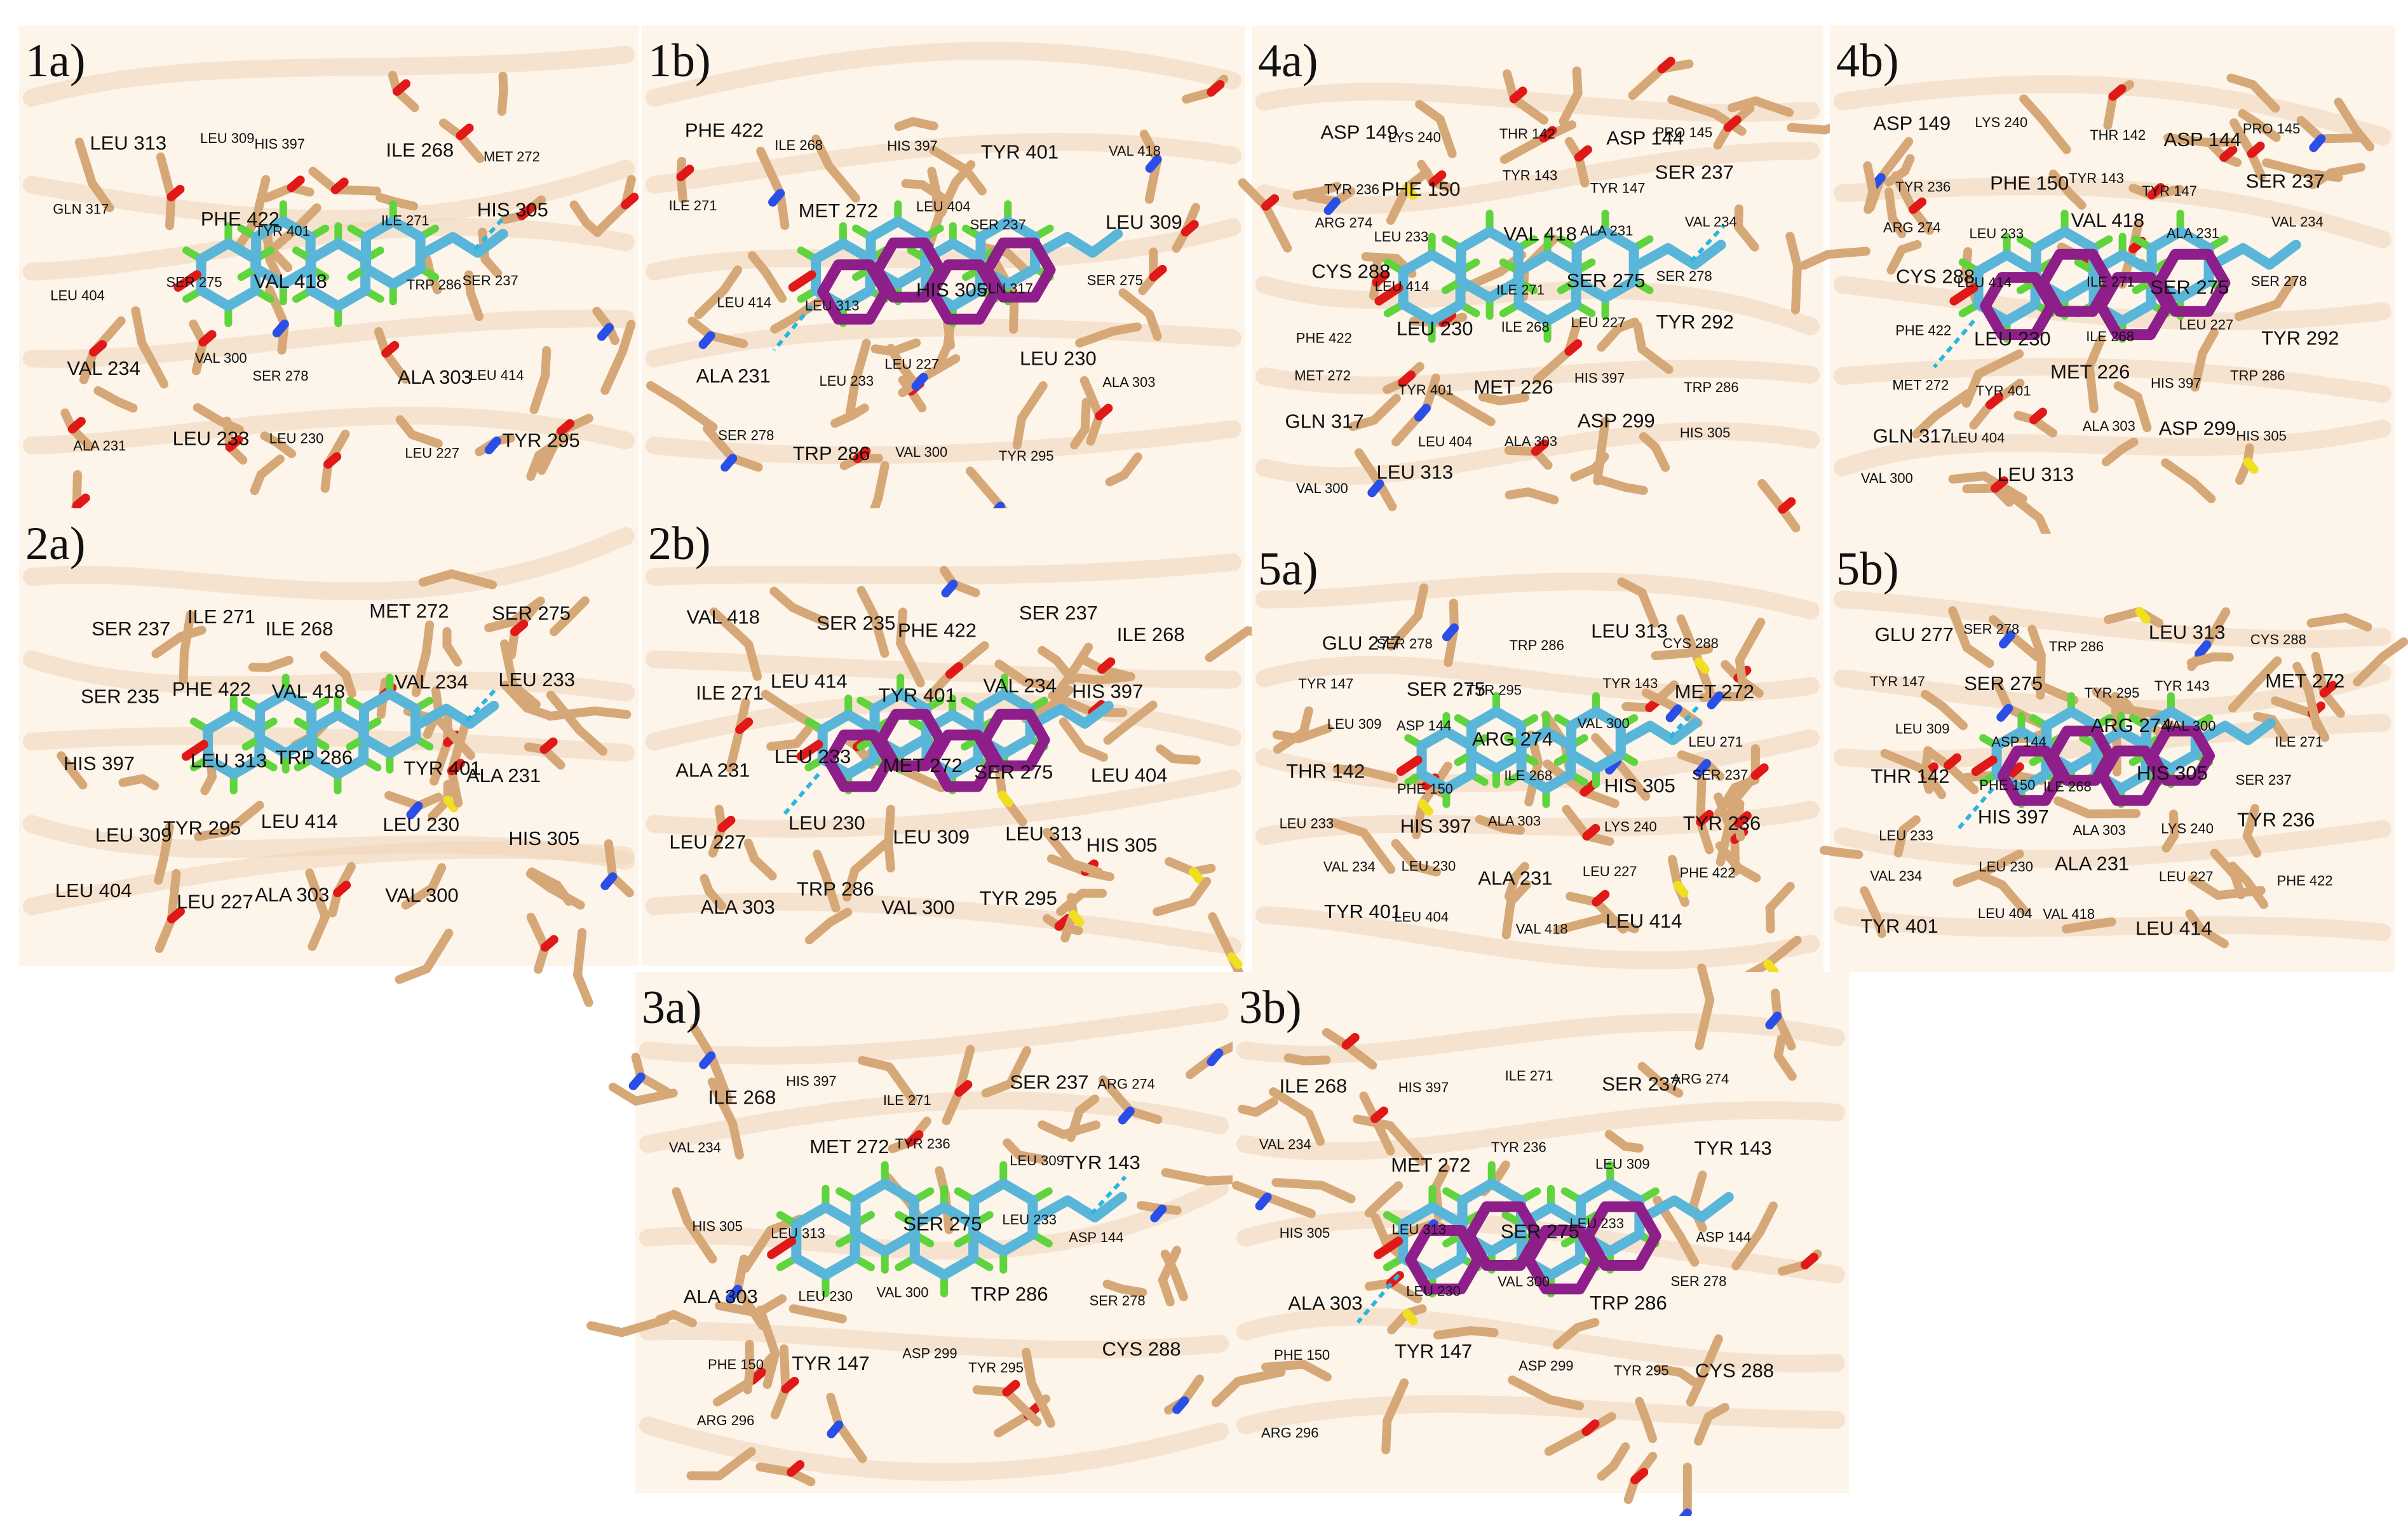  Describe the element at coordinates (1599, 378) in the screenshot. I see `residue-label: HIS 397` at that location.